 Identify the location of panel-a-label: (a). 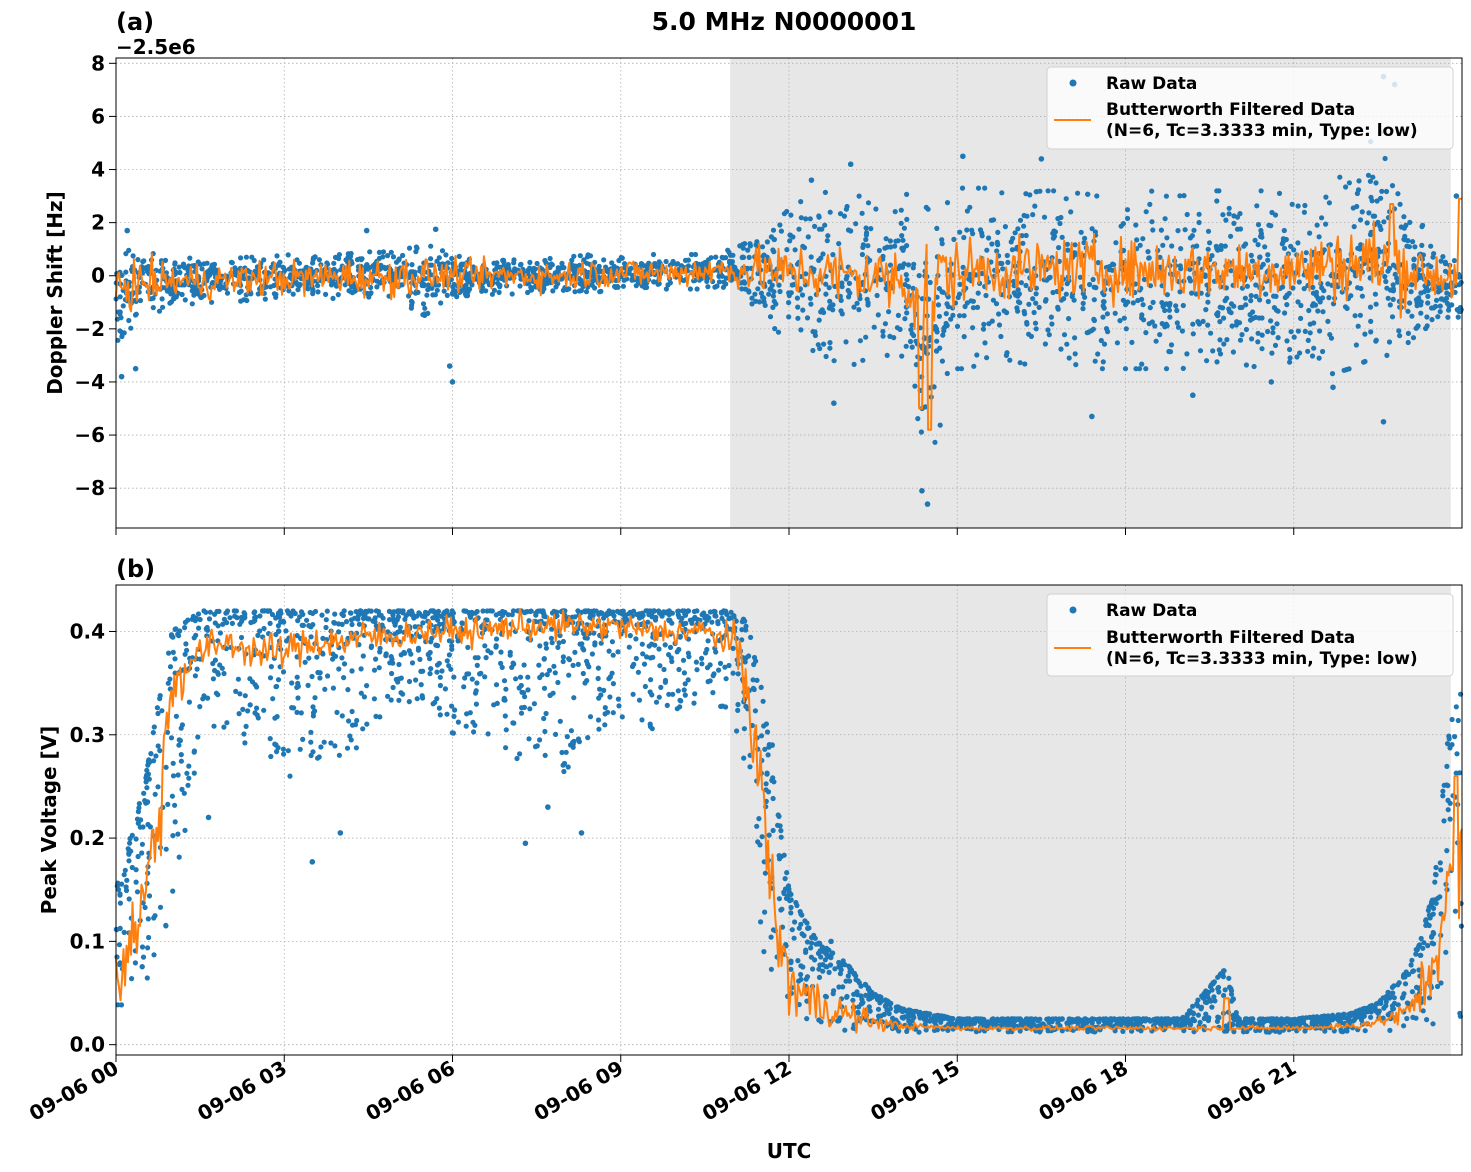
(135, 22).